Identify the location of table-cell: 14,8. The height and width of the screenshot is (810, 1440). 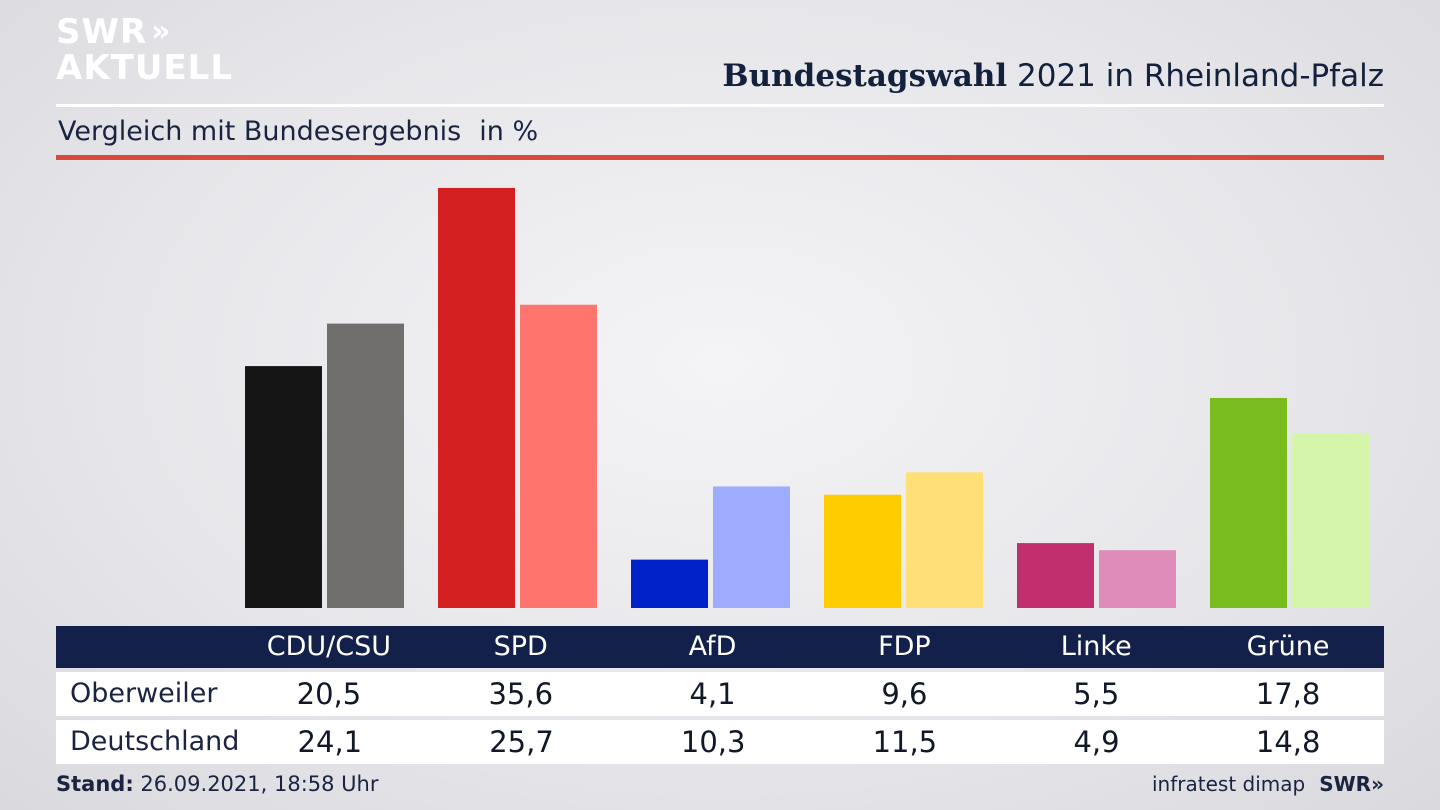
(1288, 742).